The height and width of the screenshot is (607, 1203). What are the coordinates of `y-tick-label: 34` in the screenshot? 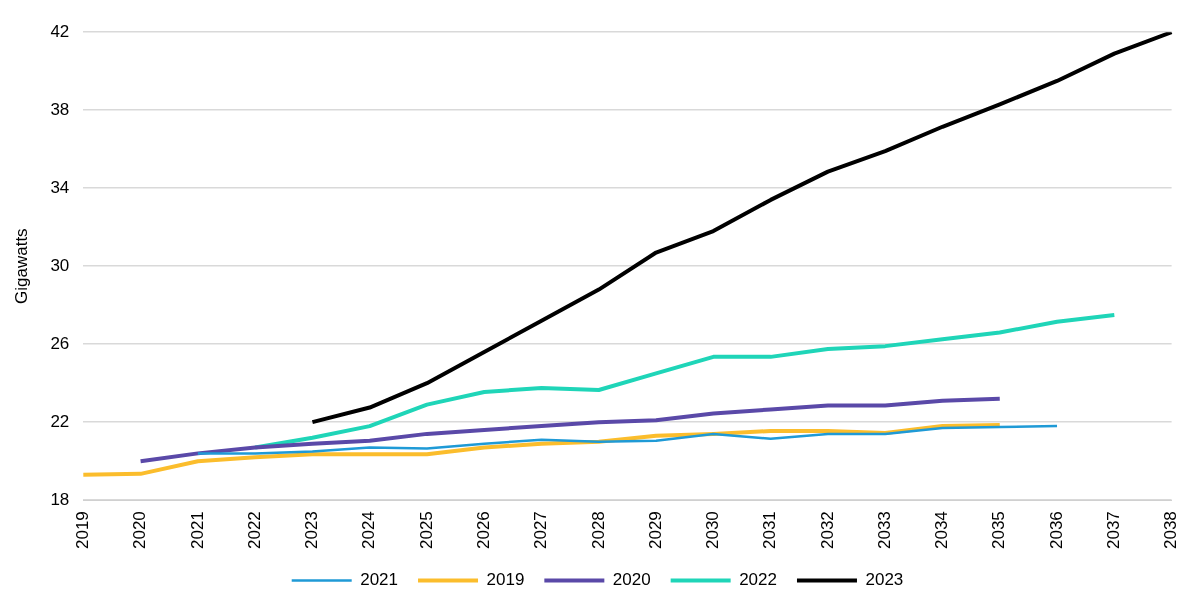 It's located at (60, 187).